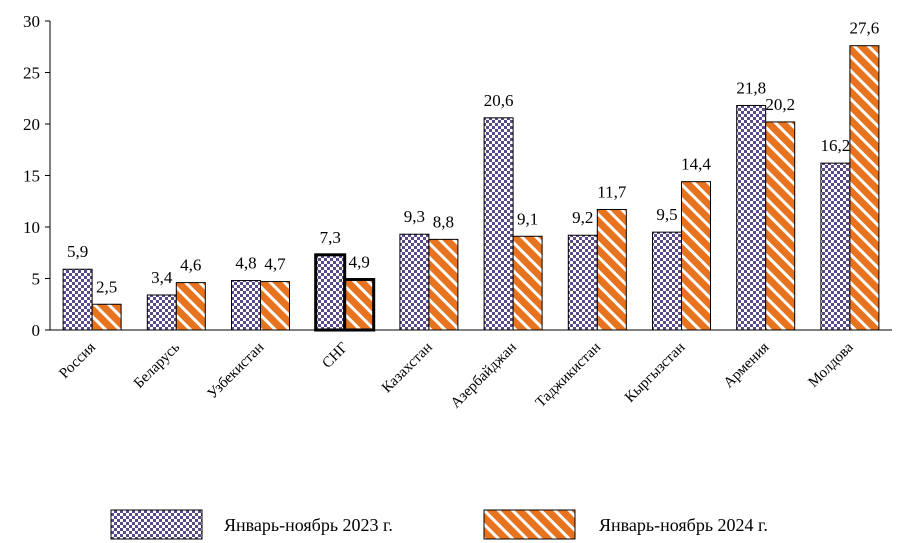 The height and width of the screenshot is (543, 903). I want to click on category-label: Узбекистан, so click(236, 371).